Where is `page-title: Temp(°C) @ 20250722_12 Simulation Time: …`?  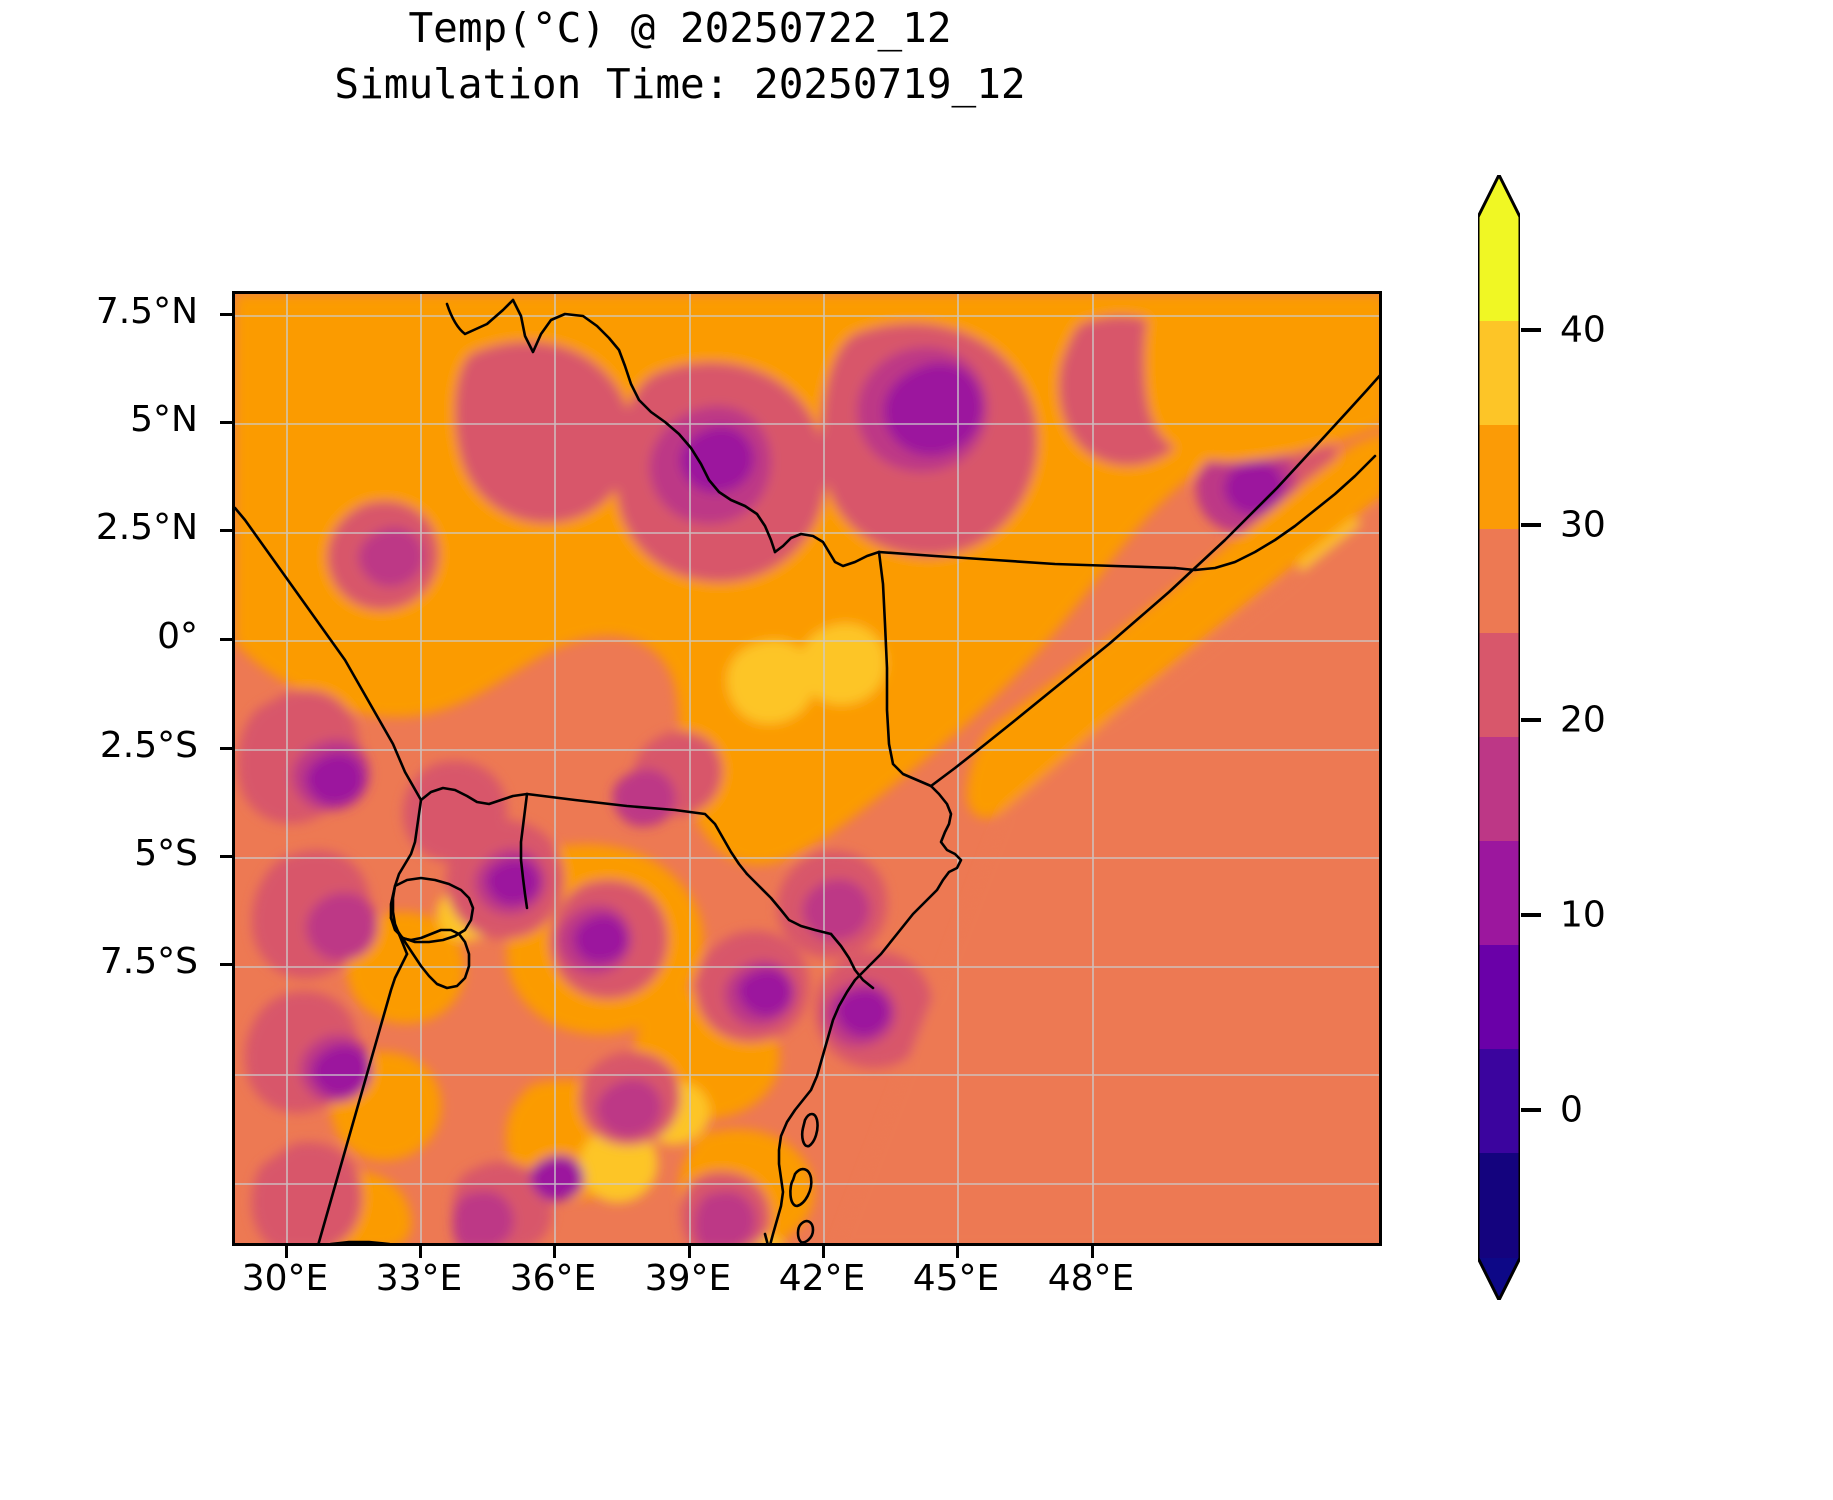
page-title: Temp(°C) @ 20250722_12 Simulation Time: … is located at coordinates (680, 56).